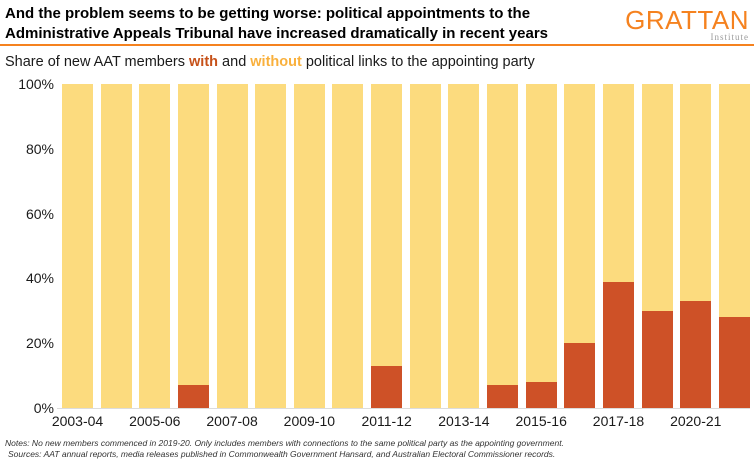 The height and width of the screenshot is (468, 754). I want to click on separator-rule, so click(377, 45).